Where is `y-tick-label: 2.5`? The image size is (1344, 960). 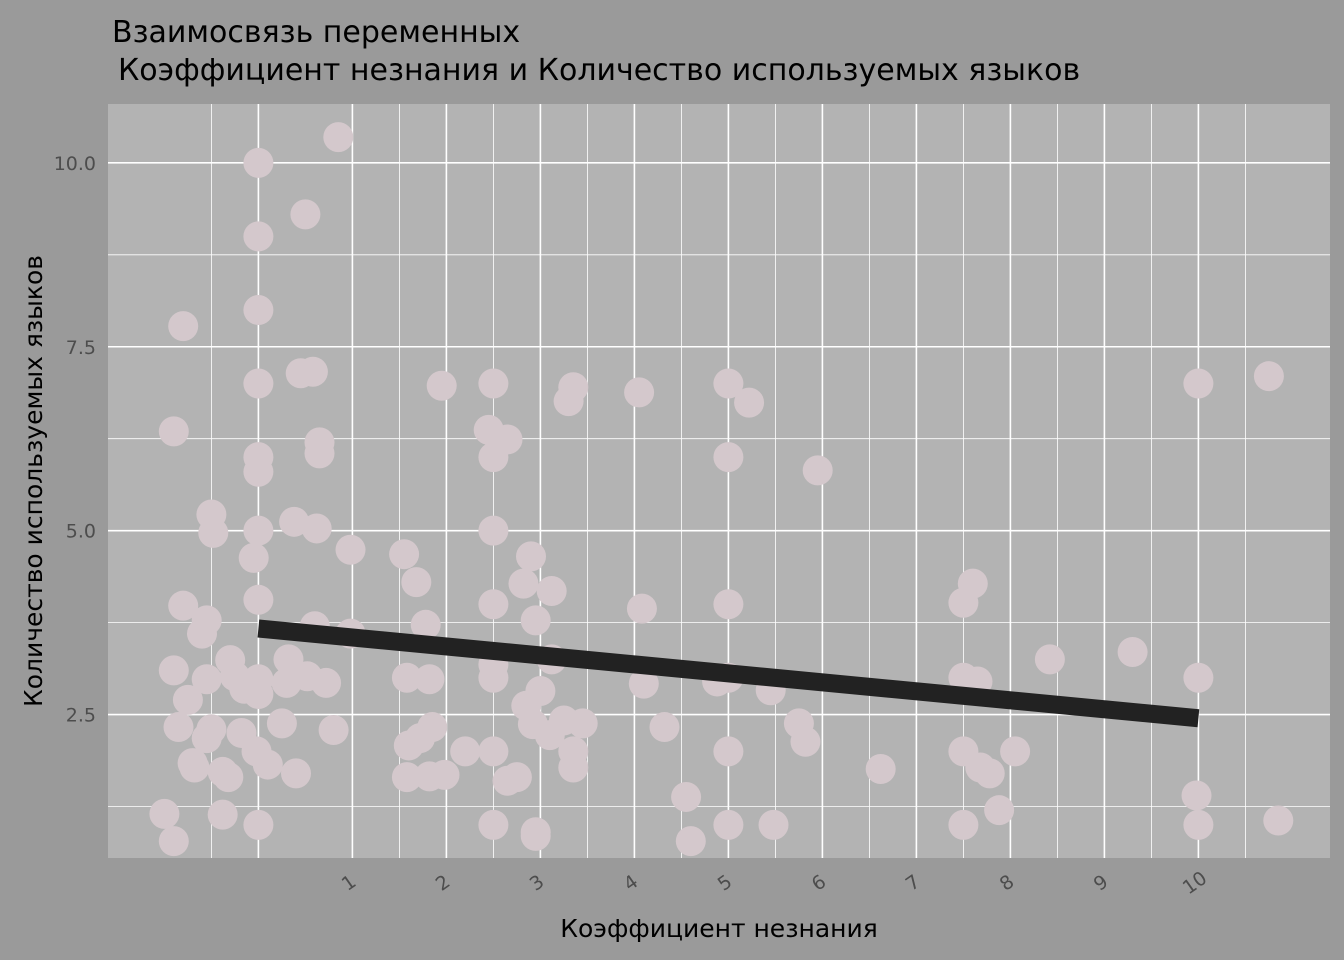 y-tick-label: 2.5 is located at coordinates (81, 716).